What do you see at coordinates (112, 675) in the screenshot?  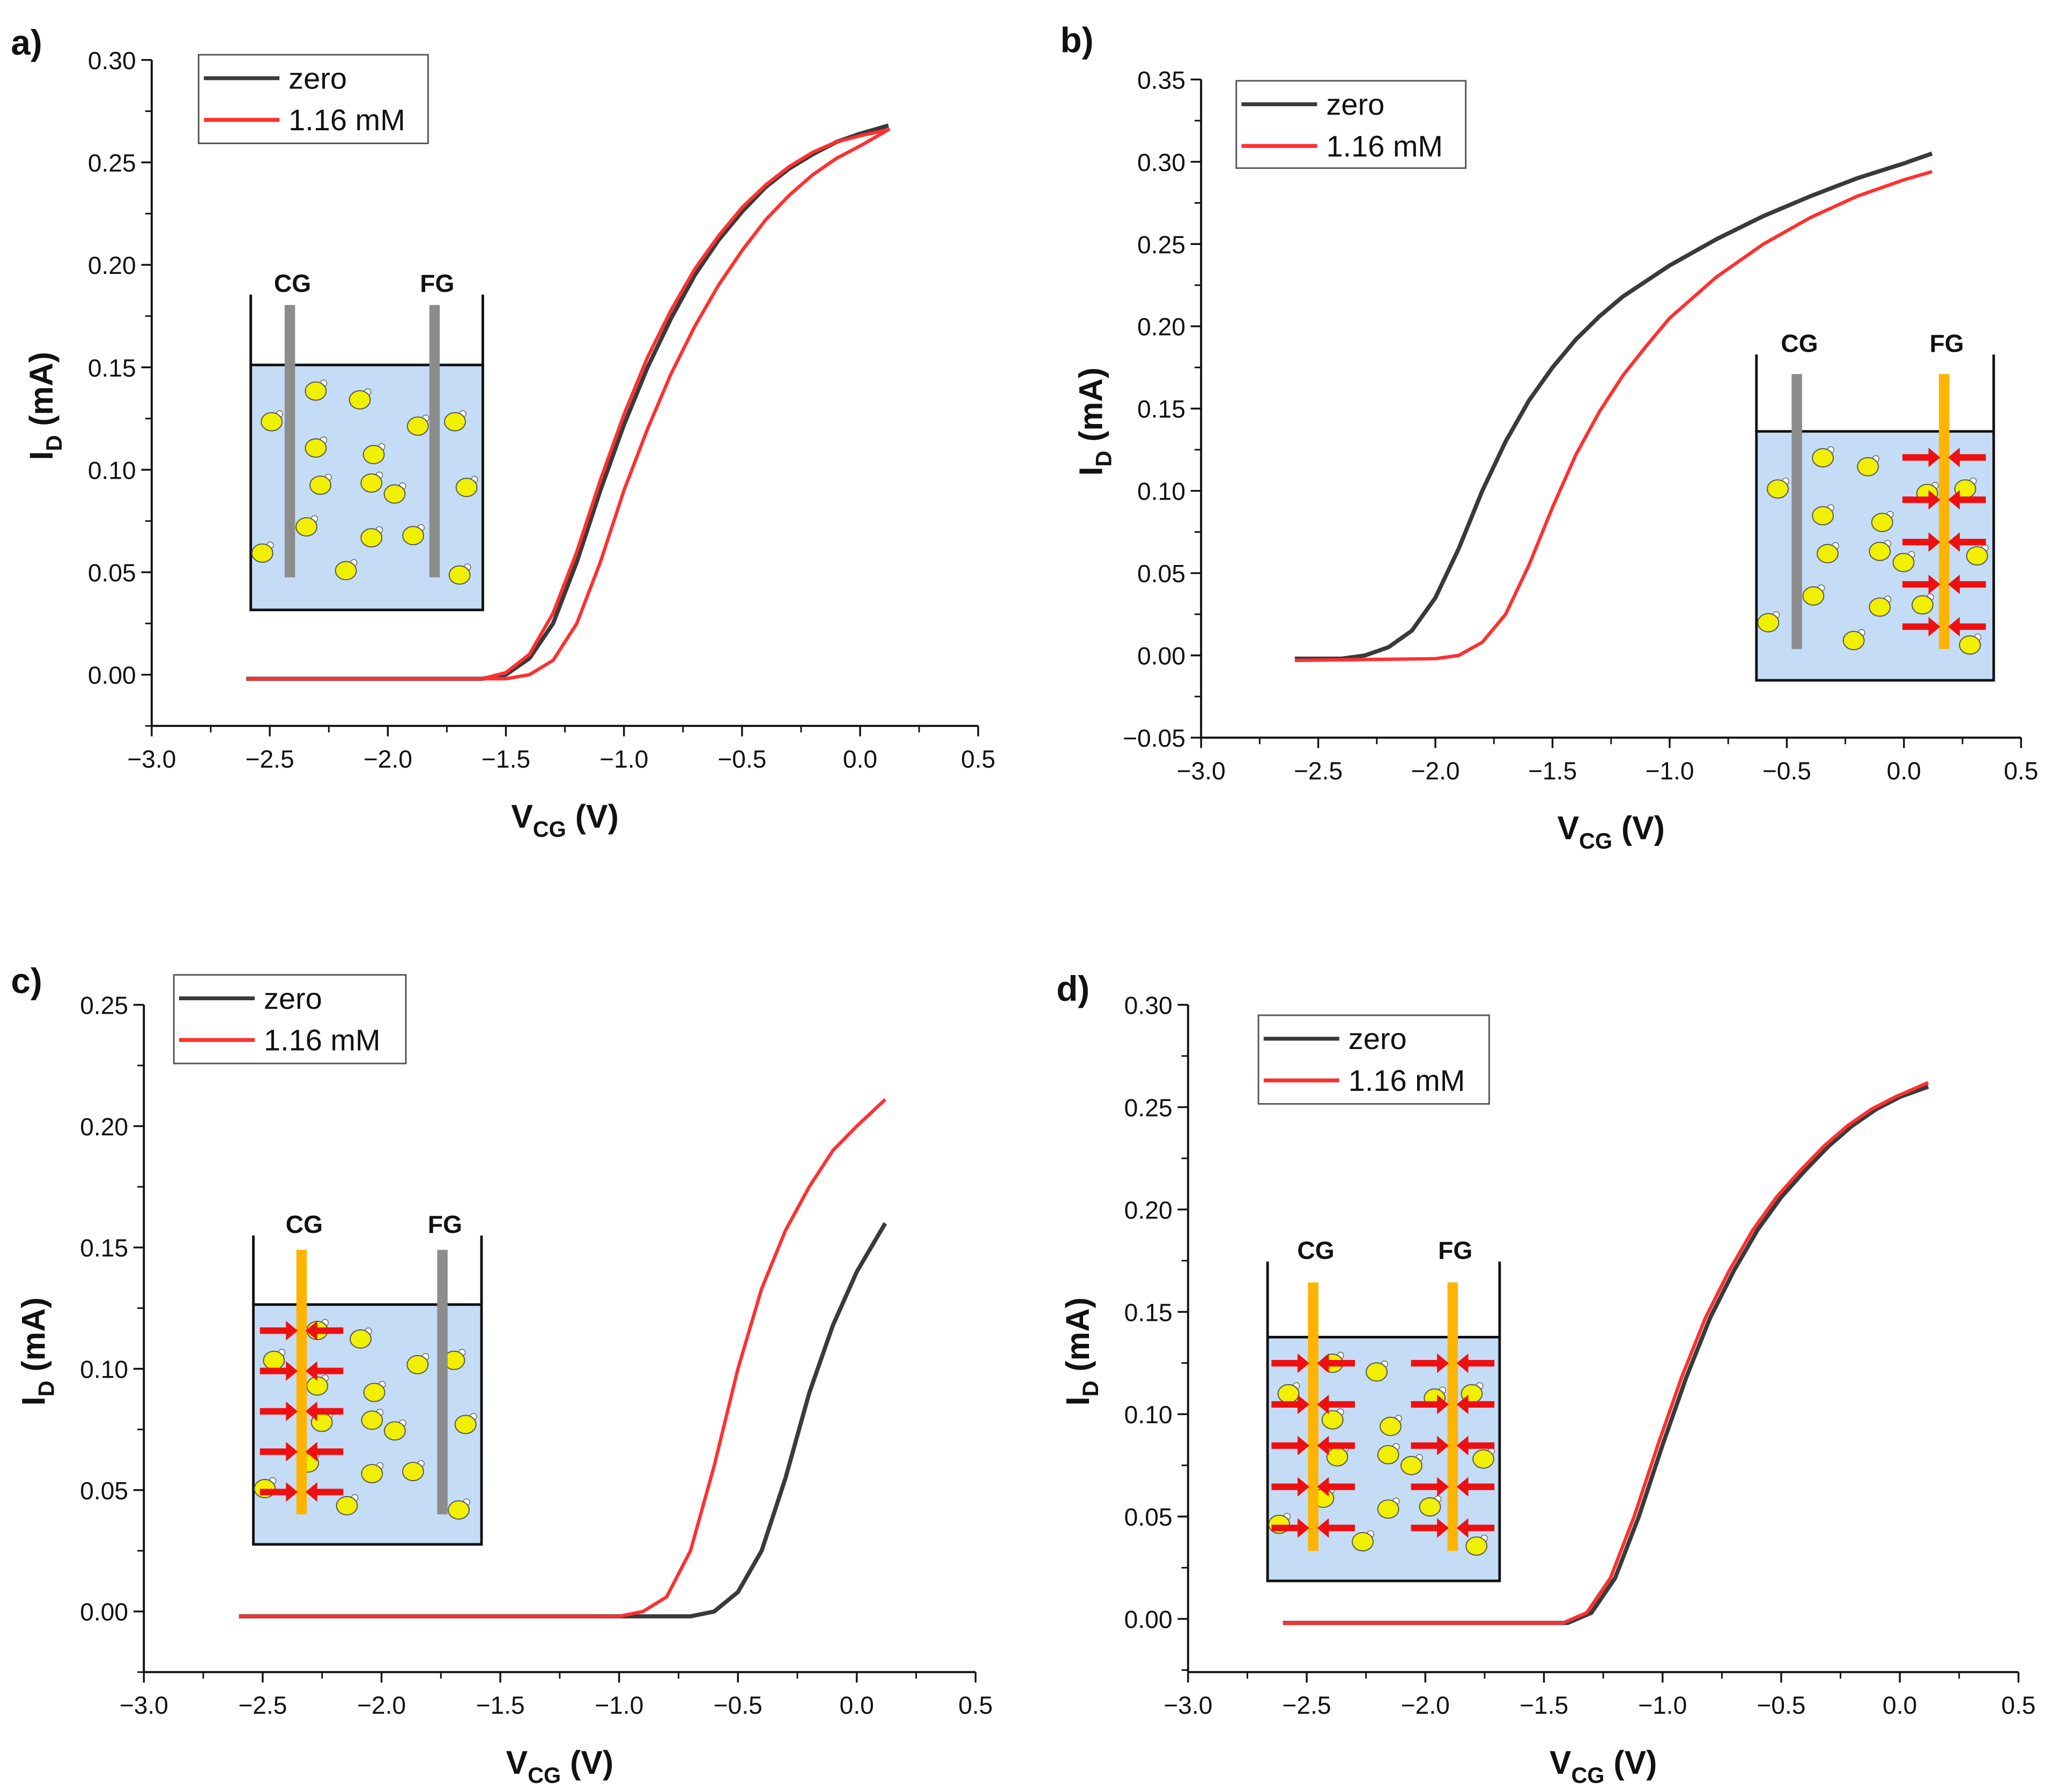 I see `y-tick-label: 0.00` at bounding box center [112, 675].